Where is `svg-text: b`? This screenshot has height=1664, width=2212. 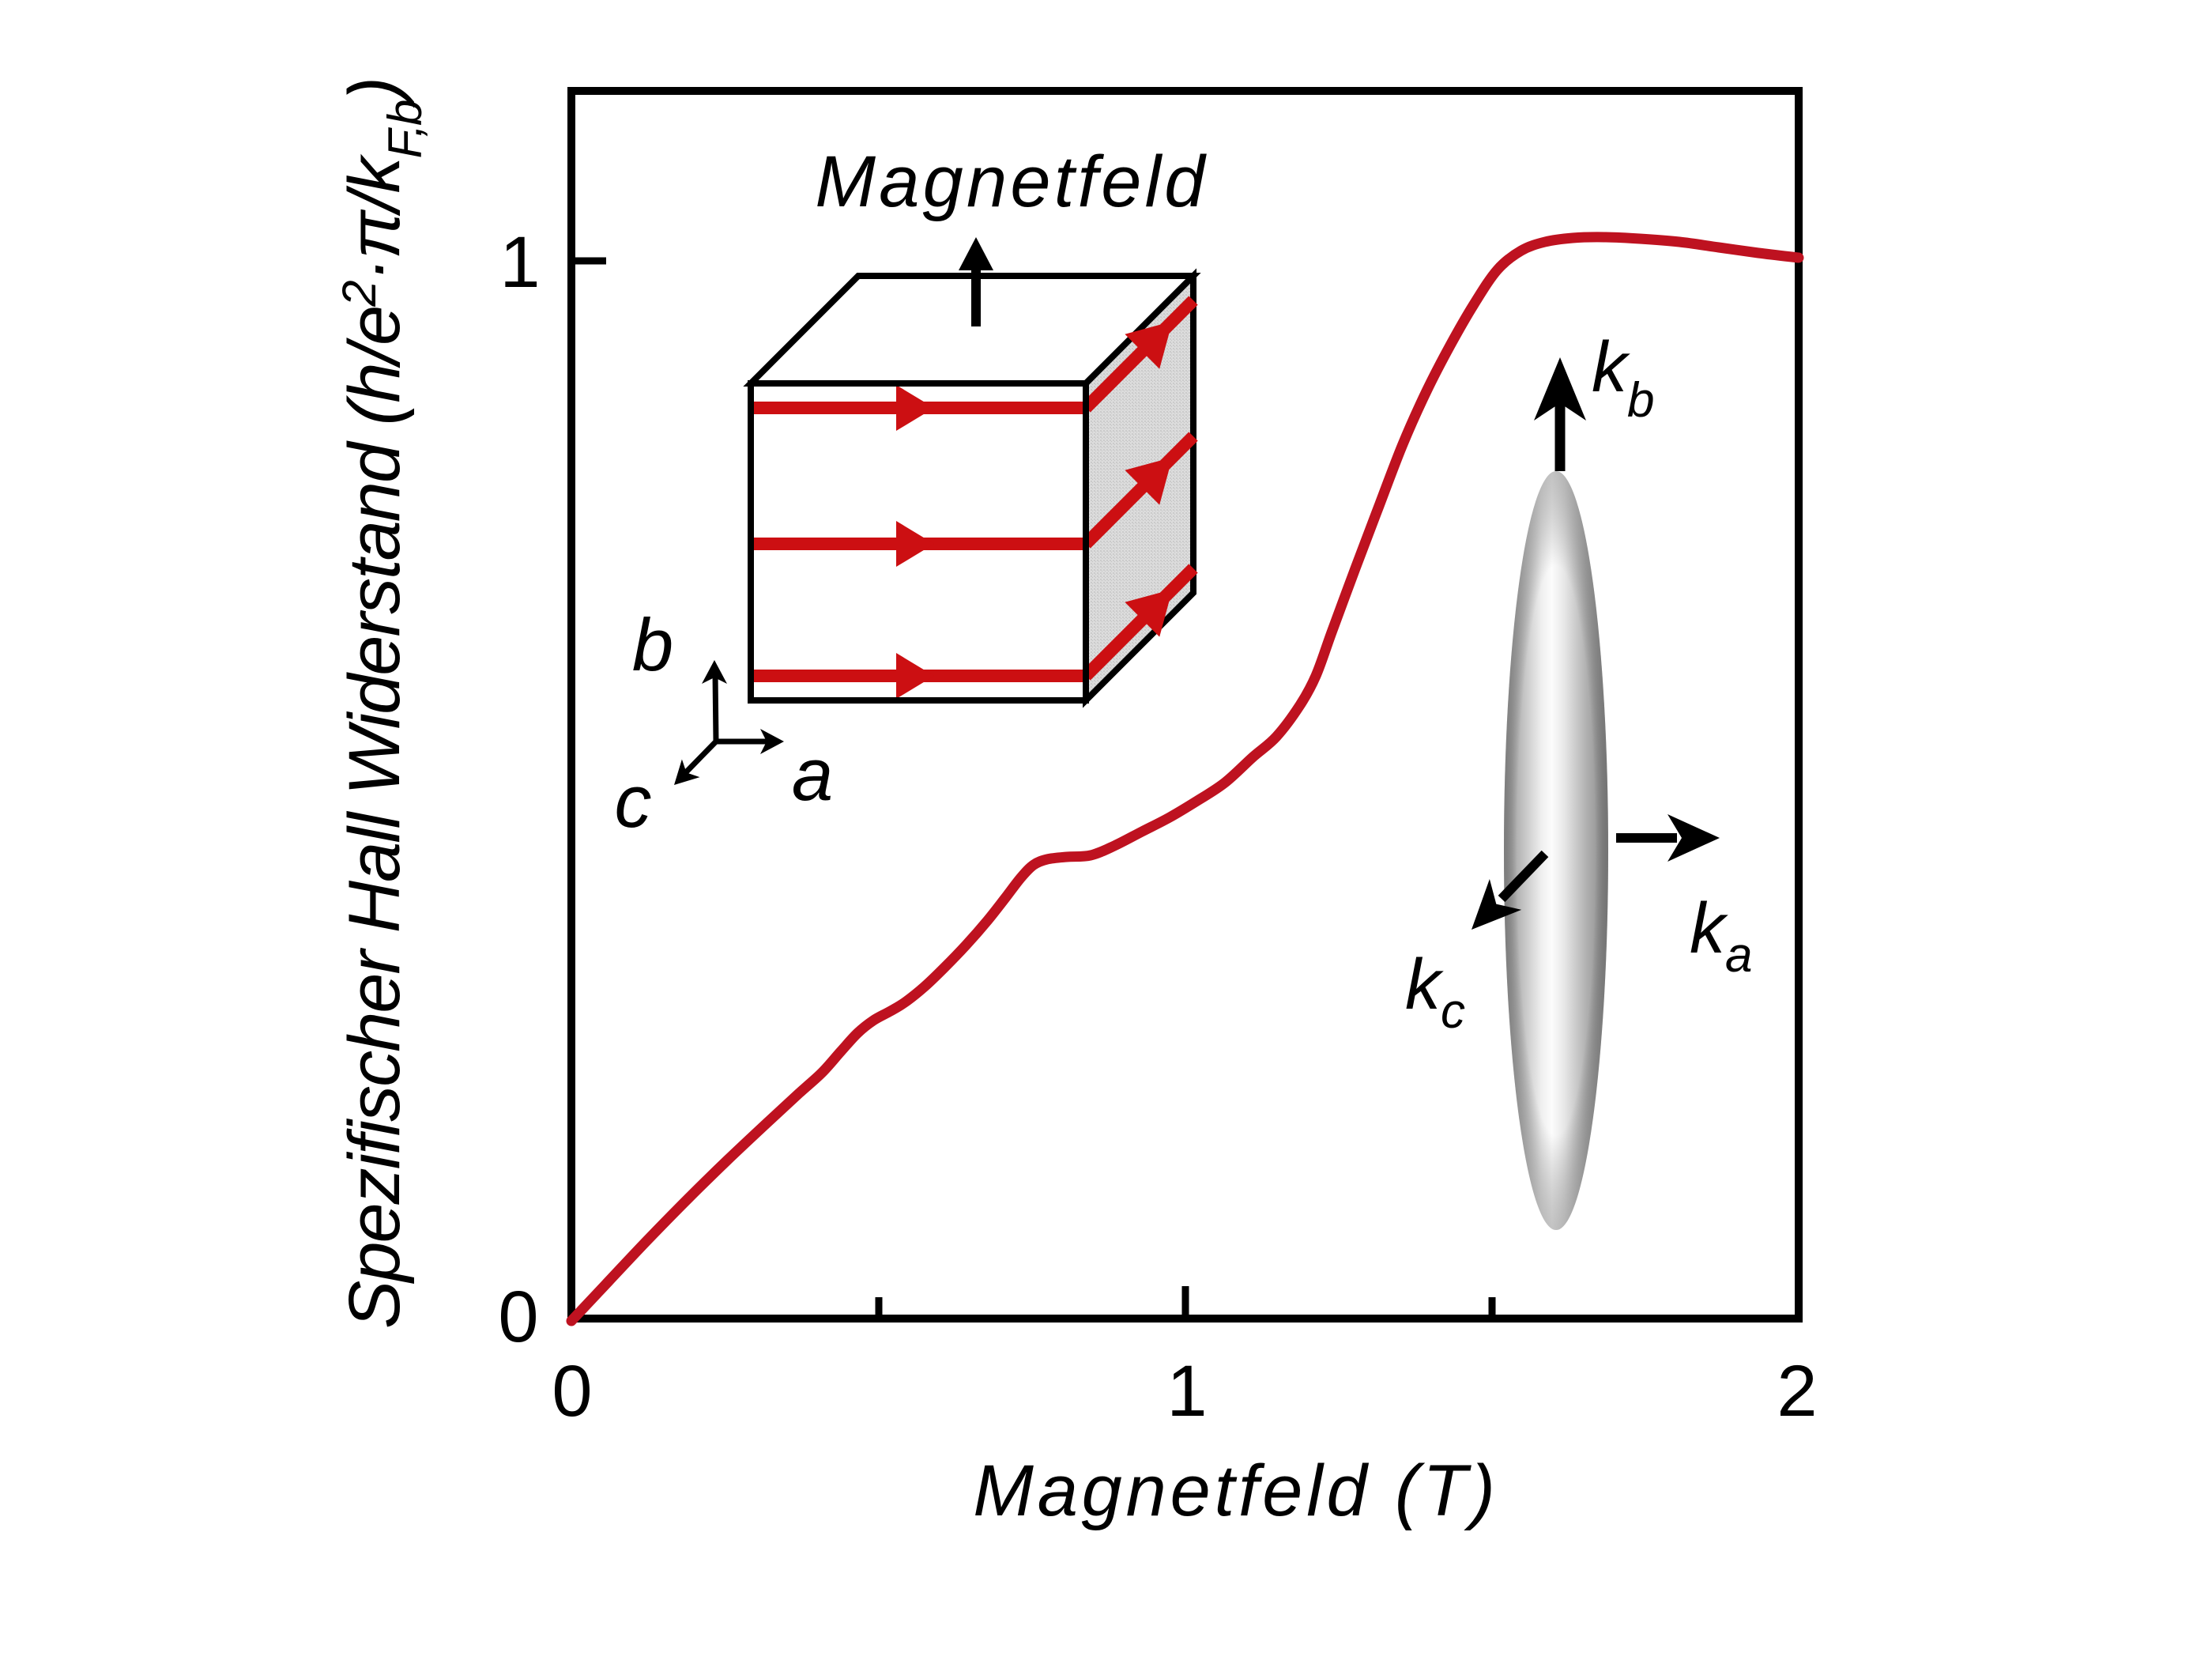 svg-text: b is located at coordinates (652, 644).